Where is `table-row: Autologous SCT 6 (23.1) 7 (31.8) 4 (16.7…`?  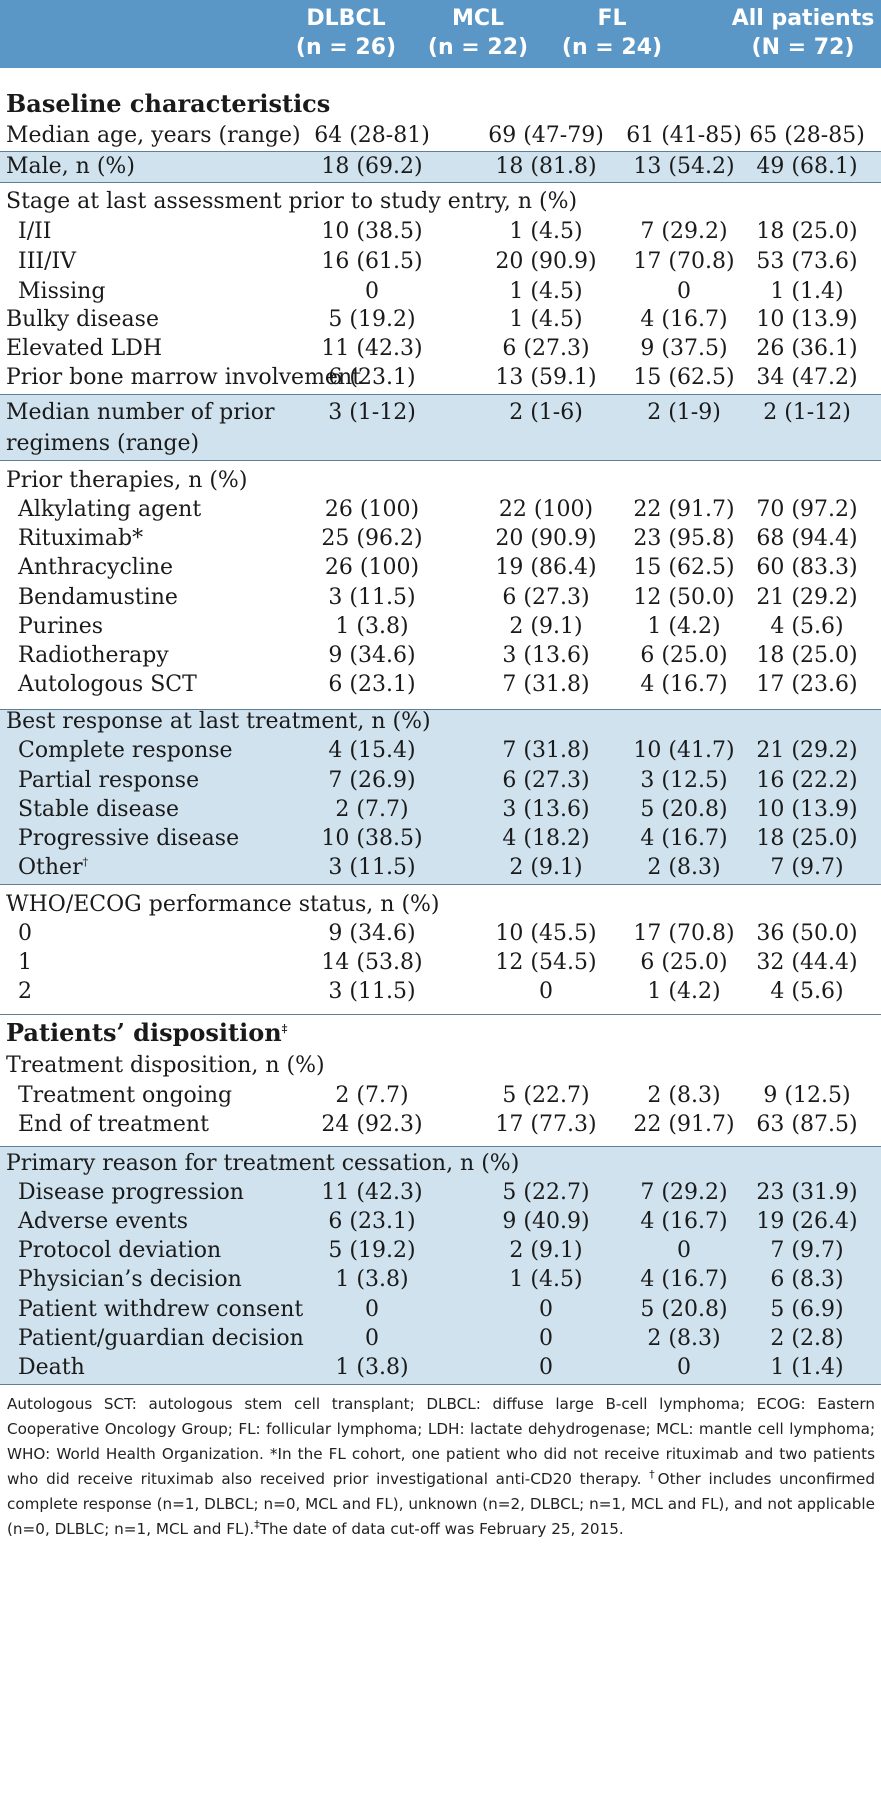
table-row: Autologous SCT 6 (23.1) 7 (31.8) 4 (16.7… is located at coordinates (440, 684).